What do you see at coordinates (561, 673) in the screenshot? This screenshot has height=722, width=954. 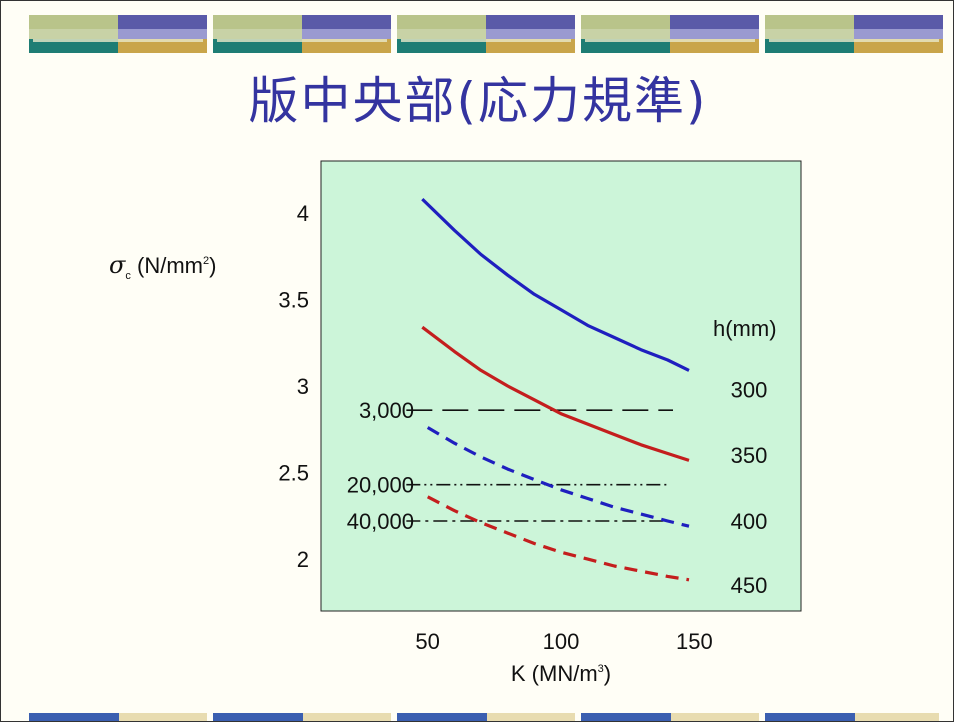 I see `x-axis-label: K (MN/m3)` at bounding box center [561, 673].